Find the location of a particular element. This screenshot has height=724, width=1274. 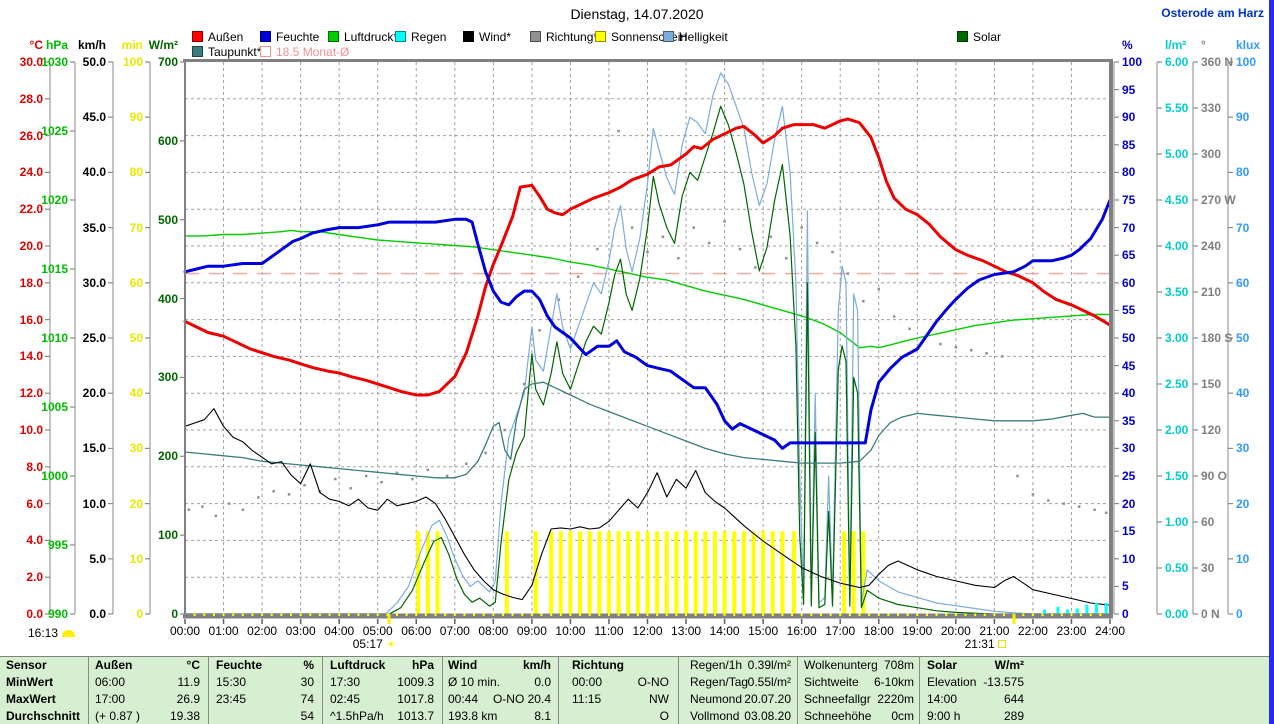

tick-label-°: 180 S is located at coordinates (1217, 338).